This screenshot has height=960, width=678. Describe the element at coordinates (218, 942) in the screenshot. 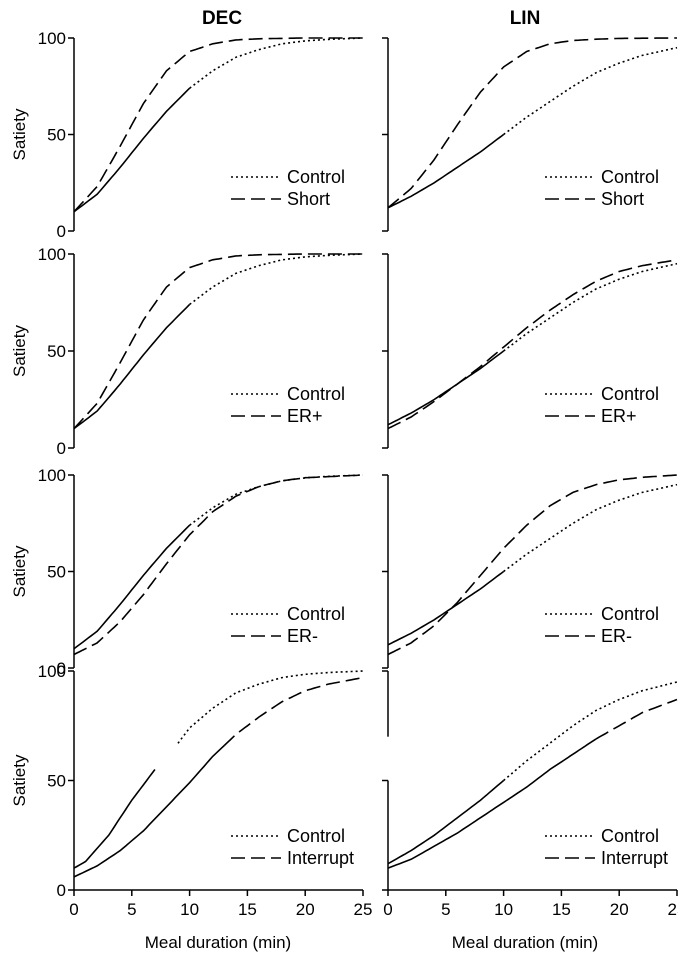

I see `x-axis-label-dec: Meal duration (min)` at that location.